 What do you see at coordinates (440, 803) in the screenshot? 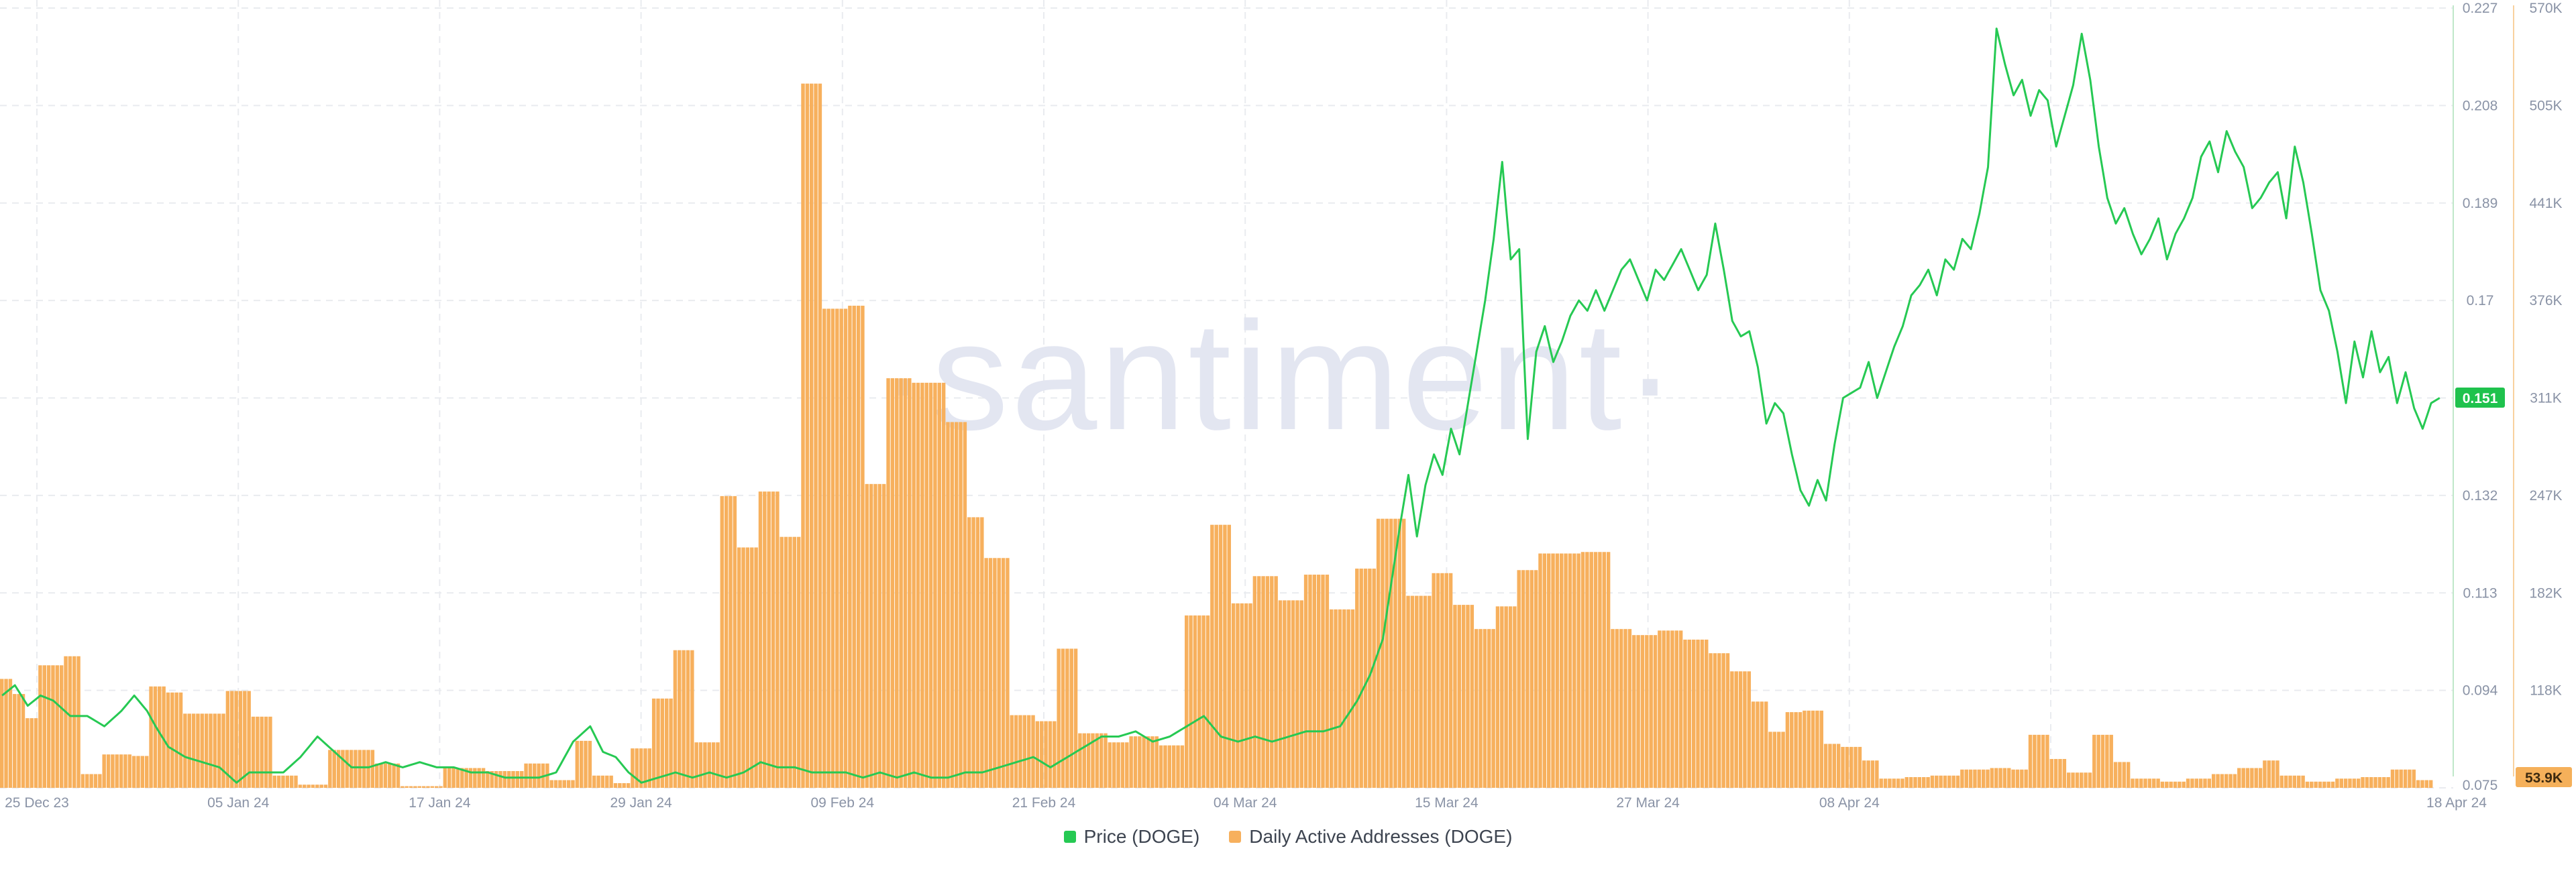
I see `x-tick-label: 17 Jan 24` at bounding box center [440, 803].